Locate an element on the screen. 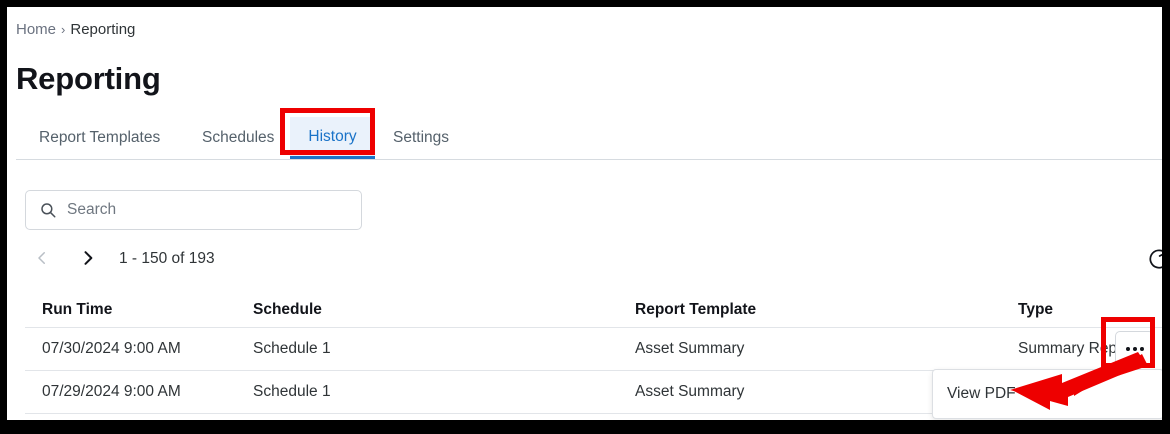  menu-item-view-pdf: View PDF is located at coordinates (981, 393).